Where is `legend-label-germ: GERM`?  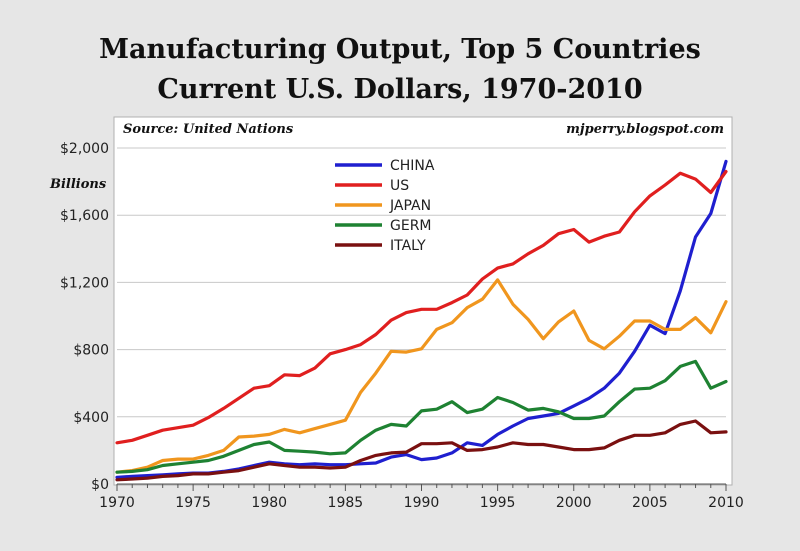 legend-label-germ: GERM is located at coordinates (411, 226).